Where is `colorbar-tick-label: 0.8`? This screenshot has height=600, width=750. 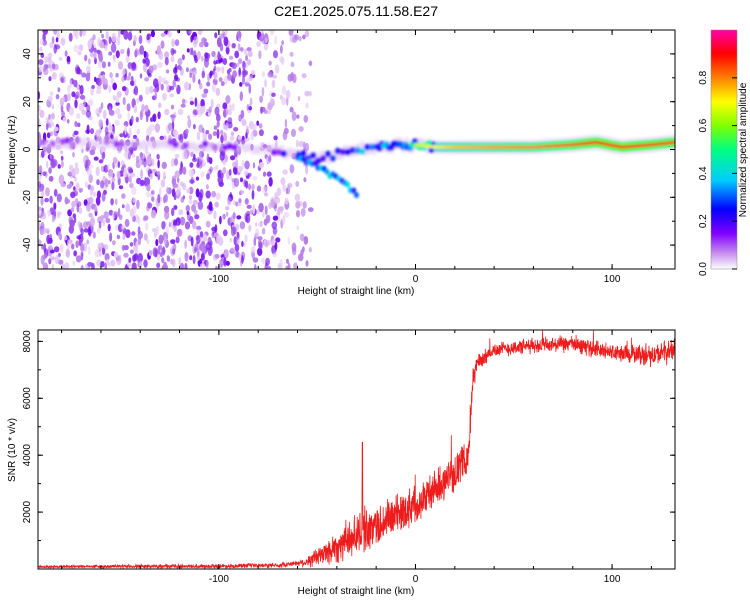
colorbar-tick-label: 0.8 is located at coordinates (703, 77).